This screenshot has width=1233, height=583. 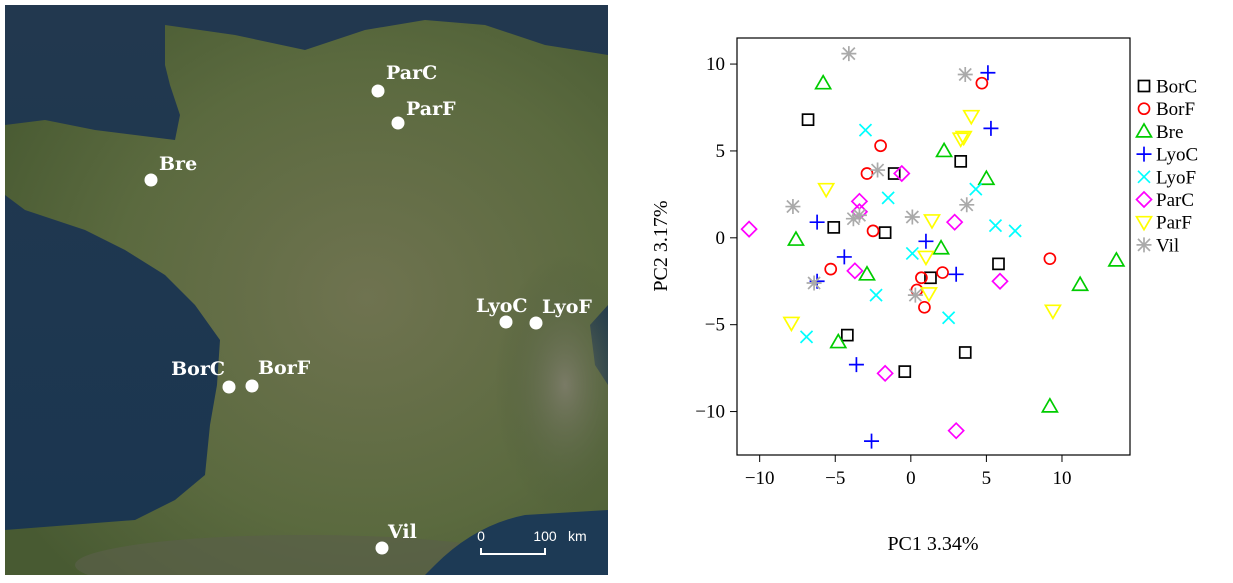 What do you see at coordinates (481, 536) in the screenshot?
I see `scale-start-label: 0` at bounding box center [481, 536].